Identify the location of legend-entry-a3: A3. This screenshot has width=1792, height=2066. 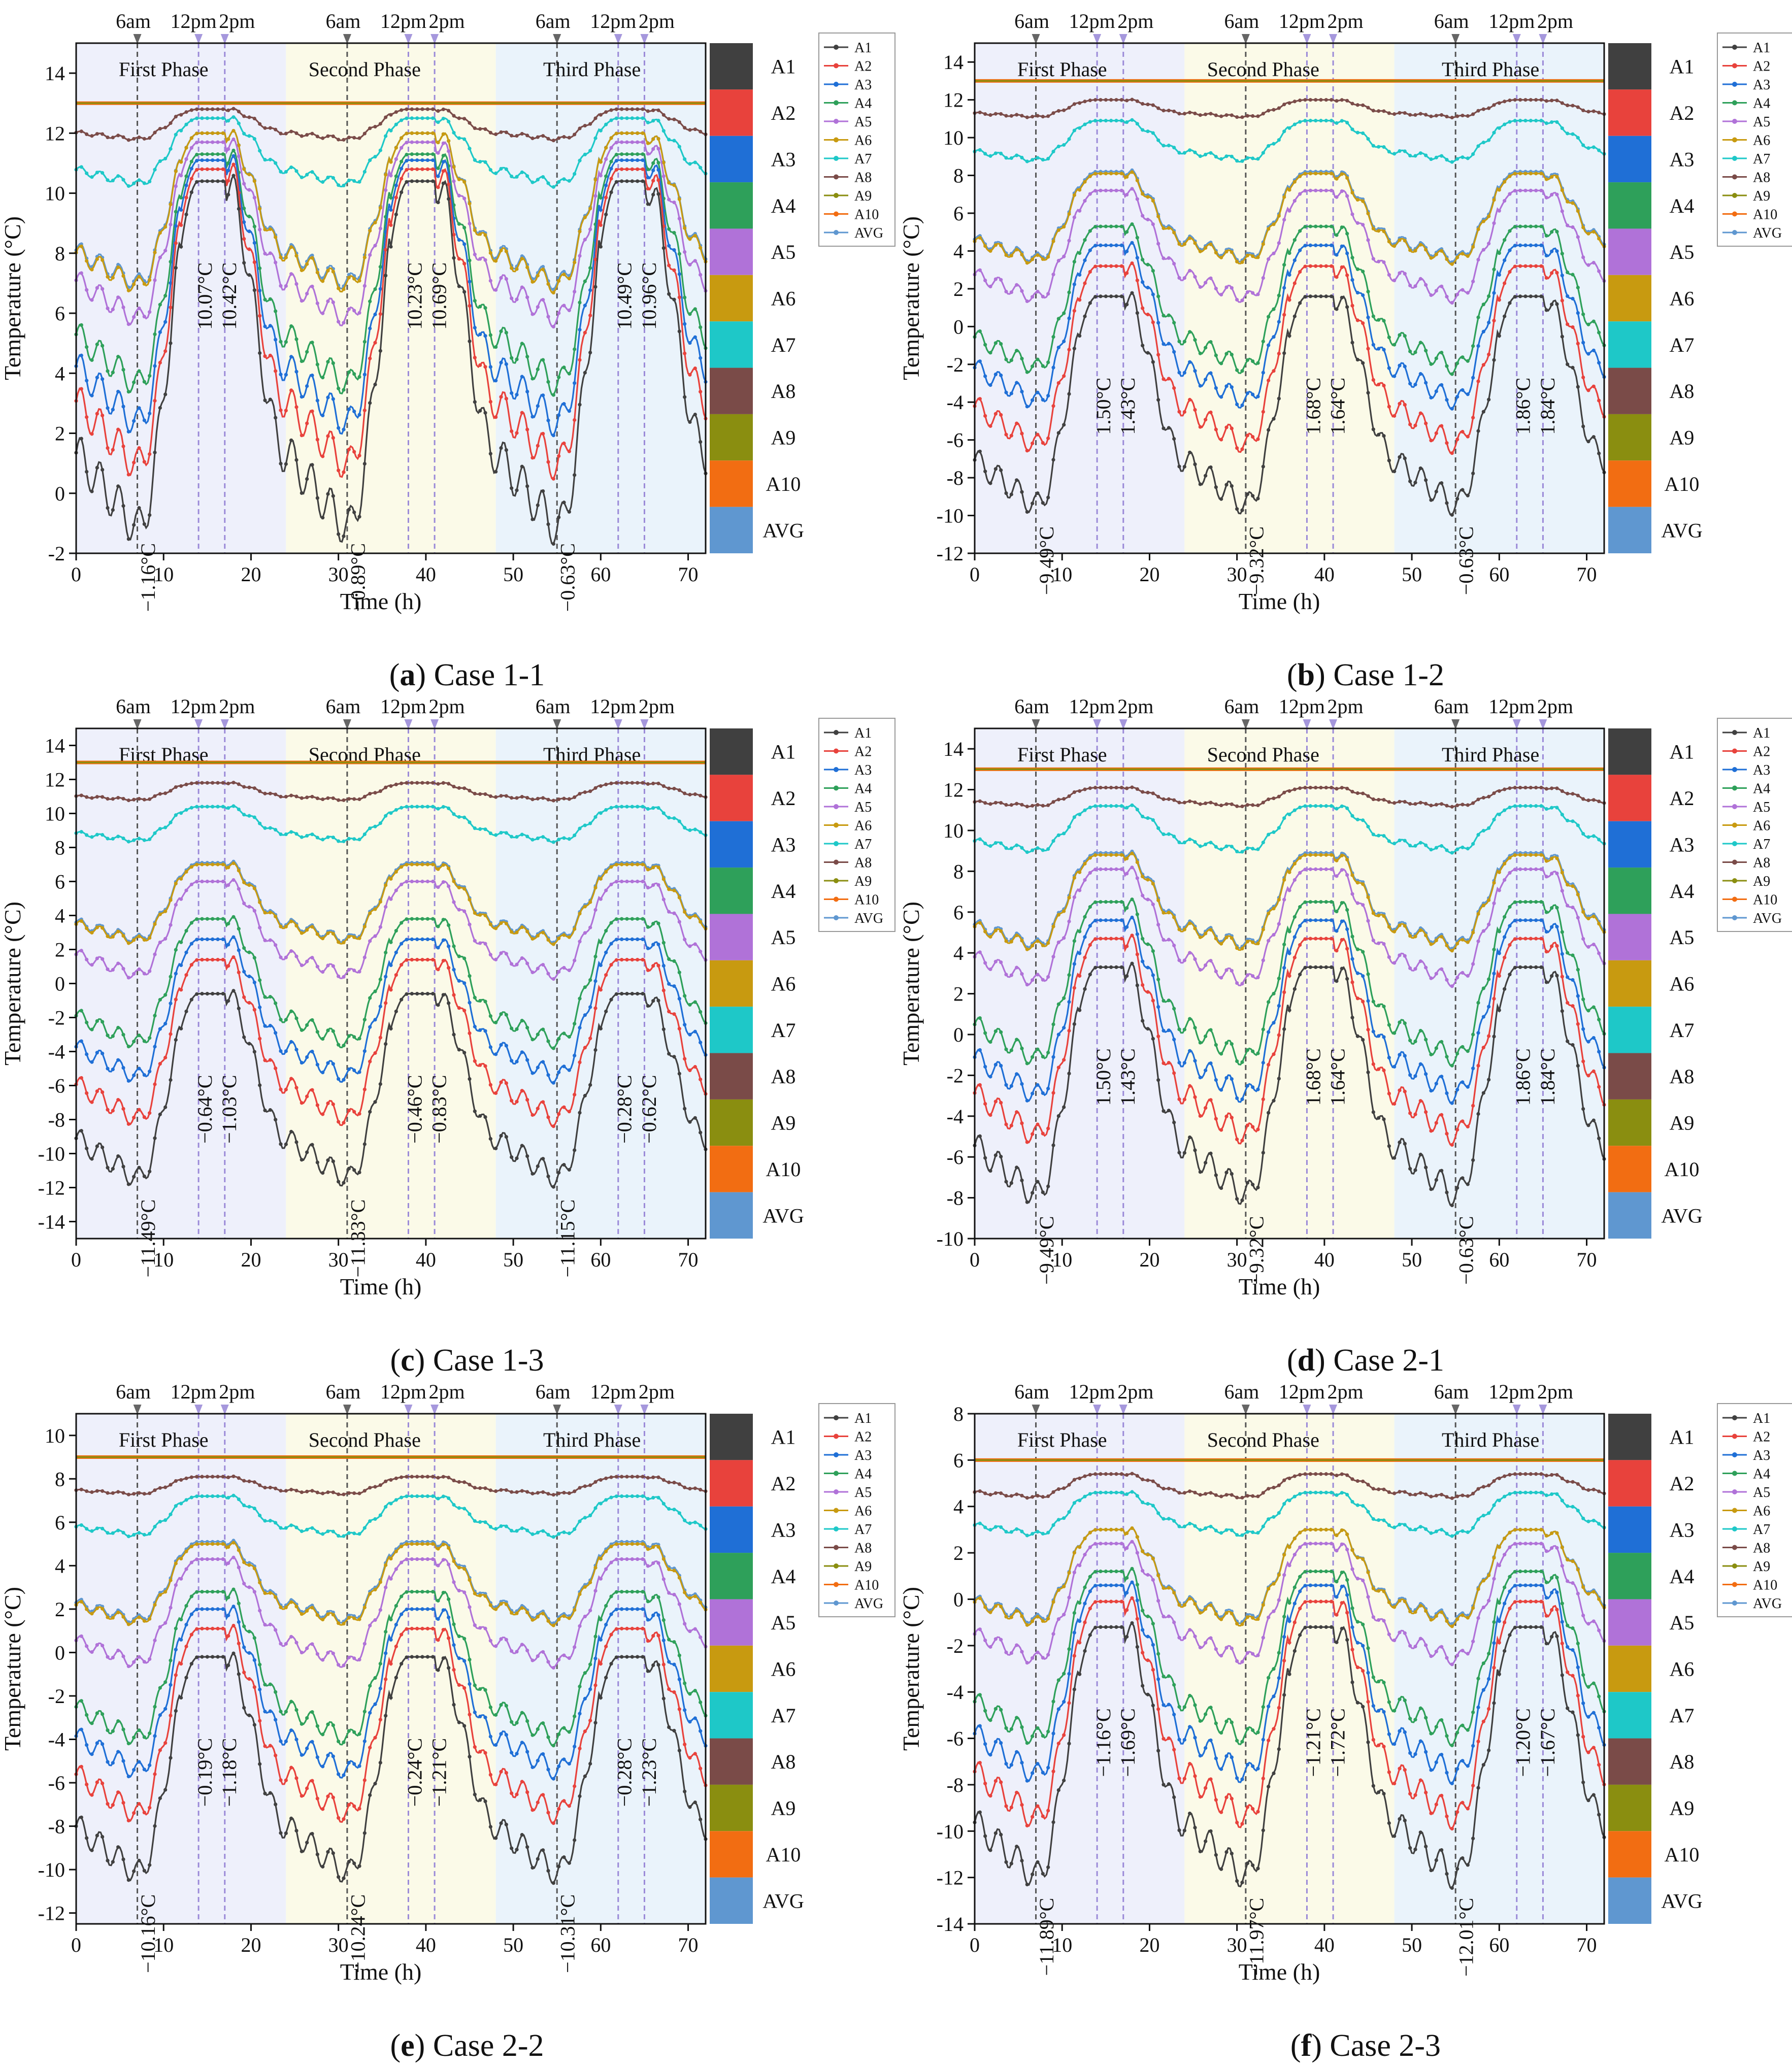
(863, 770).